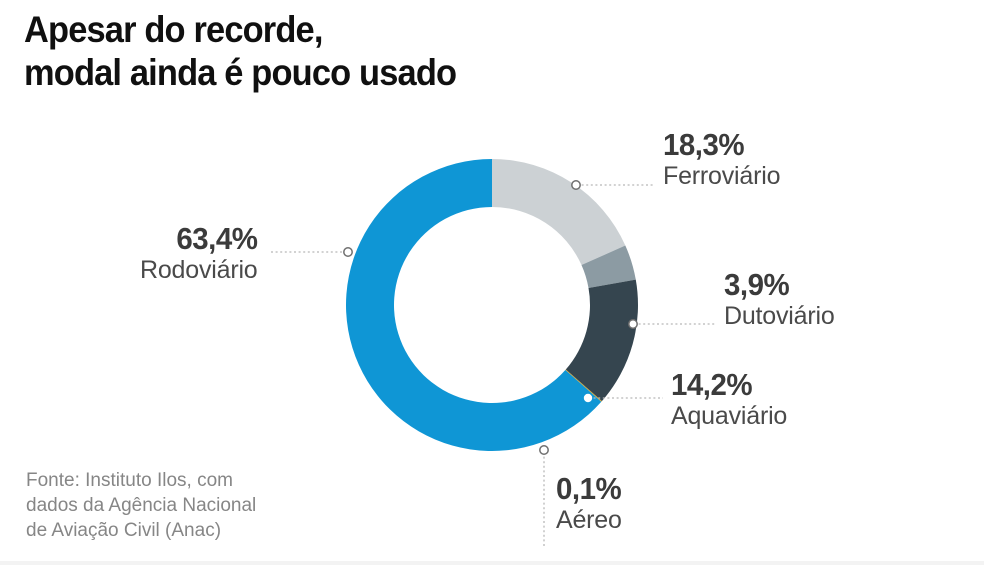 This screenshot has width=984, height=565. What do you see at coordinates (589, 488) in the screenshot?
I see `callout-aereo-value: 0,1%` at bounding box center [589, 488].